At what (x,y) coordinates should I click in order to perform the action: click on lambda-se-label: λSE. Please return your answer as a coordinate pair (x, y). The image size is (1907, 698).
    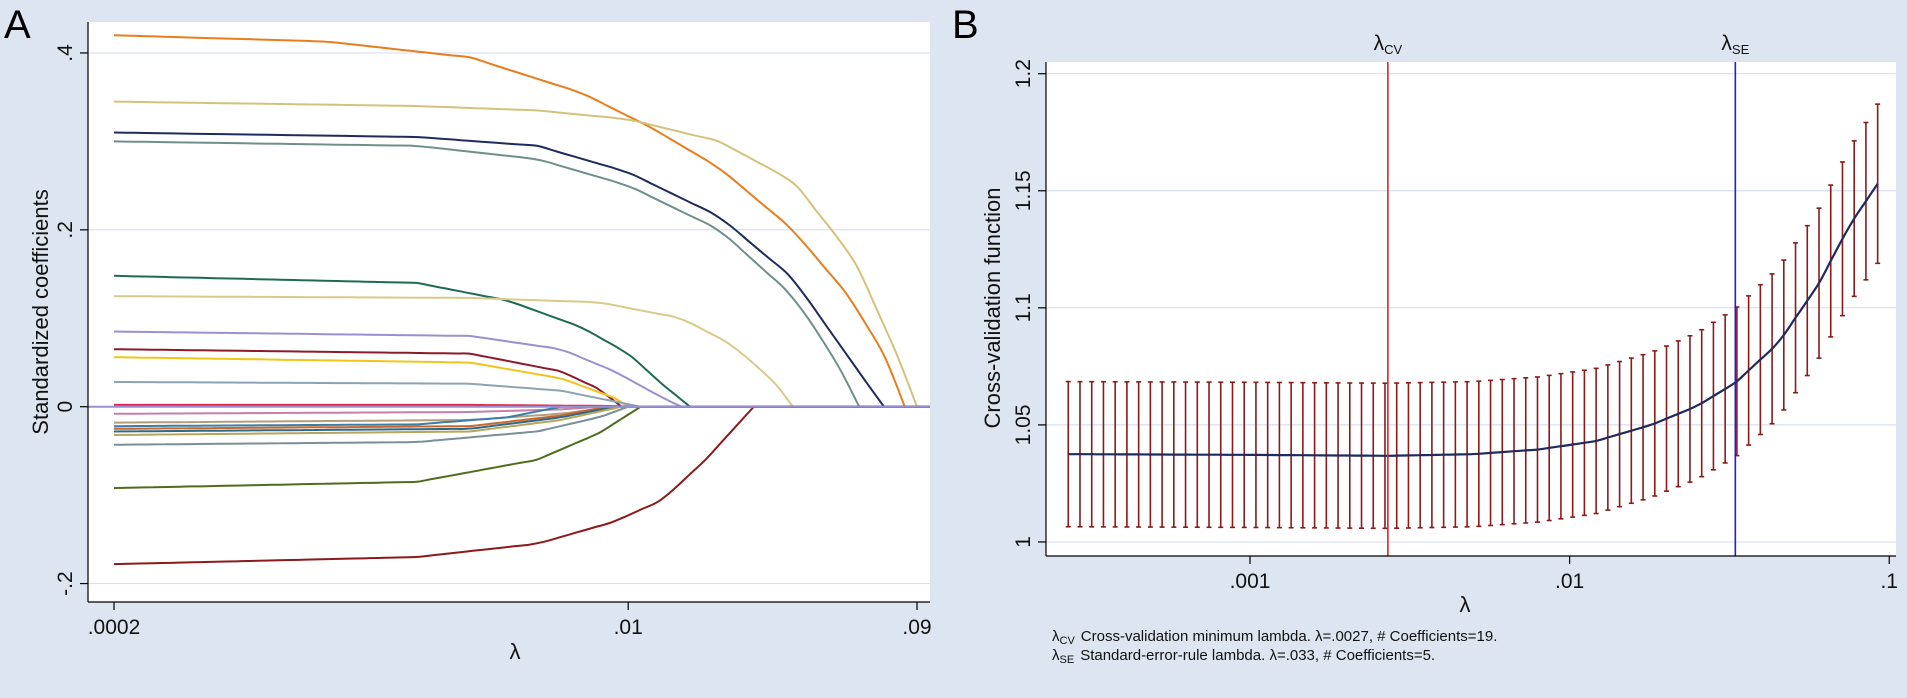
    Looking at the image, I should click on (1735, 44).